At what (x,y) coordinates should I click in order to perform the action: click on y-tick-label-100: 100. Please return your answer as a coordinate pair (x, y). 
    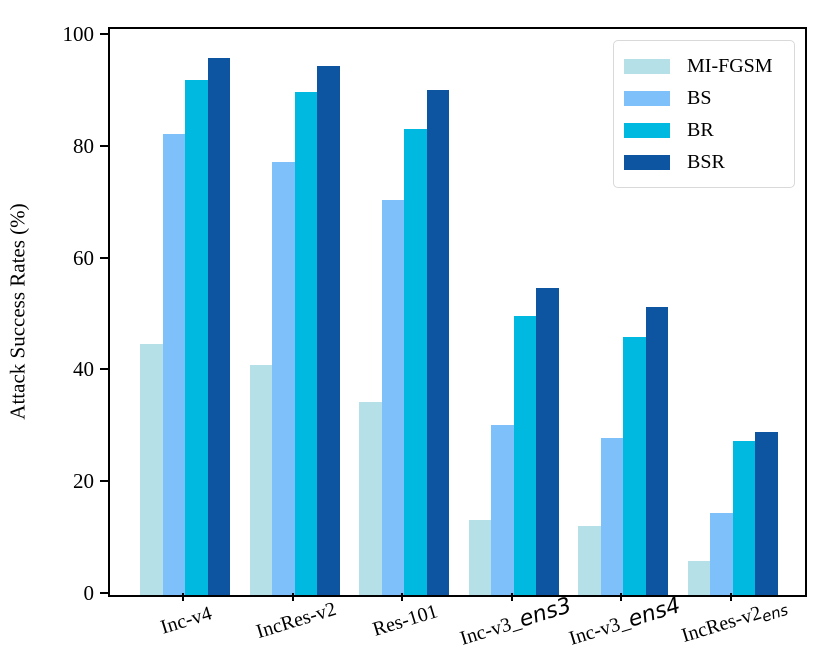
    Looking at the image, I should click on (78, 34).